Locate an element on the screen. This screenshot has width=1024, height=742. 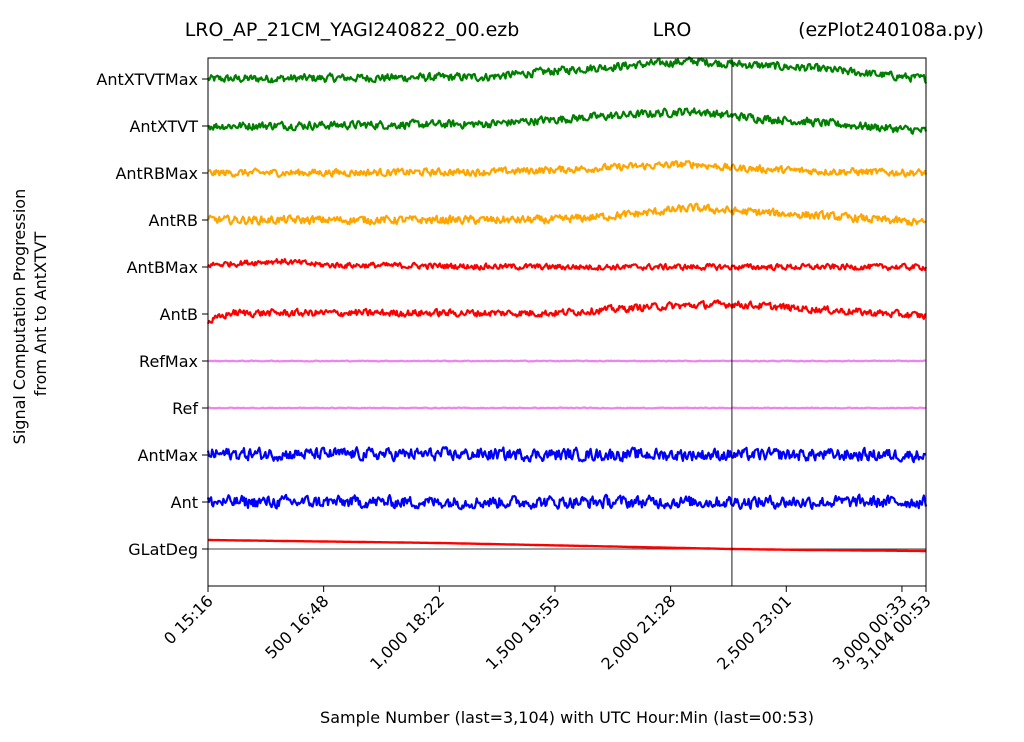
y-tick-label-antxtvt: AntXTVT is located at coordinates (163, 126).